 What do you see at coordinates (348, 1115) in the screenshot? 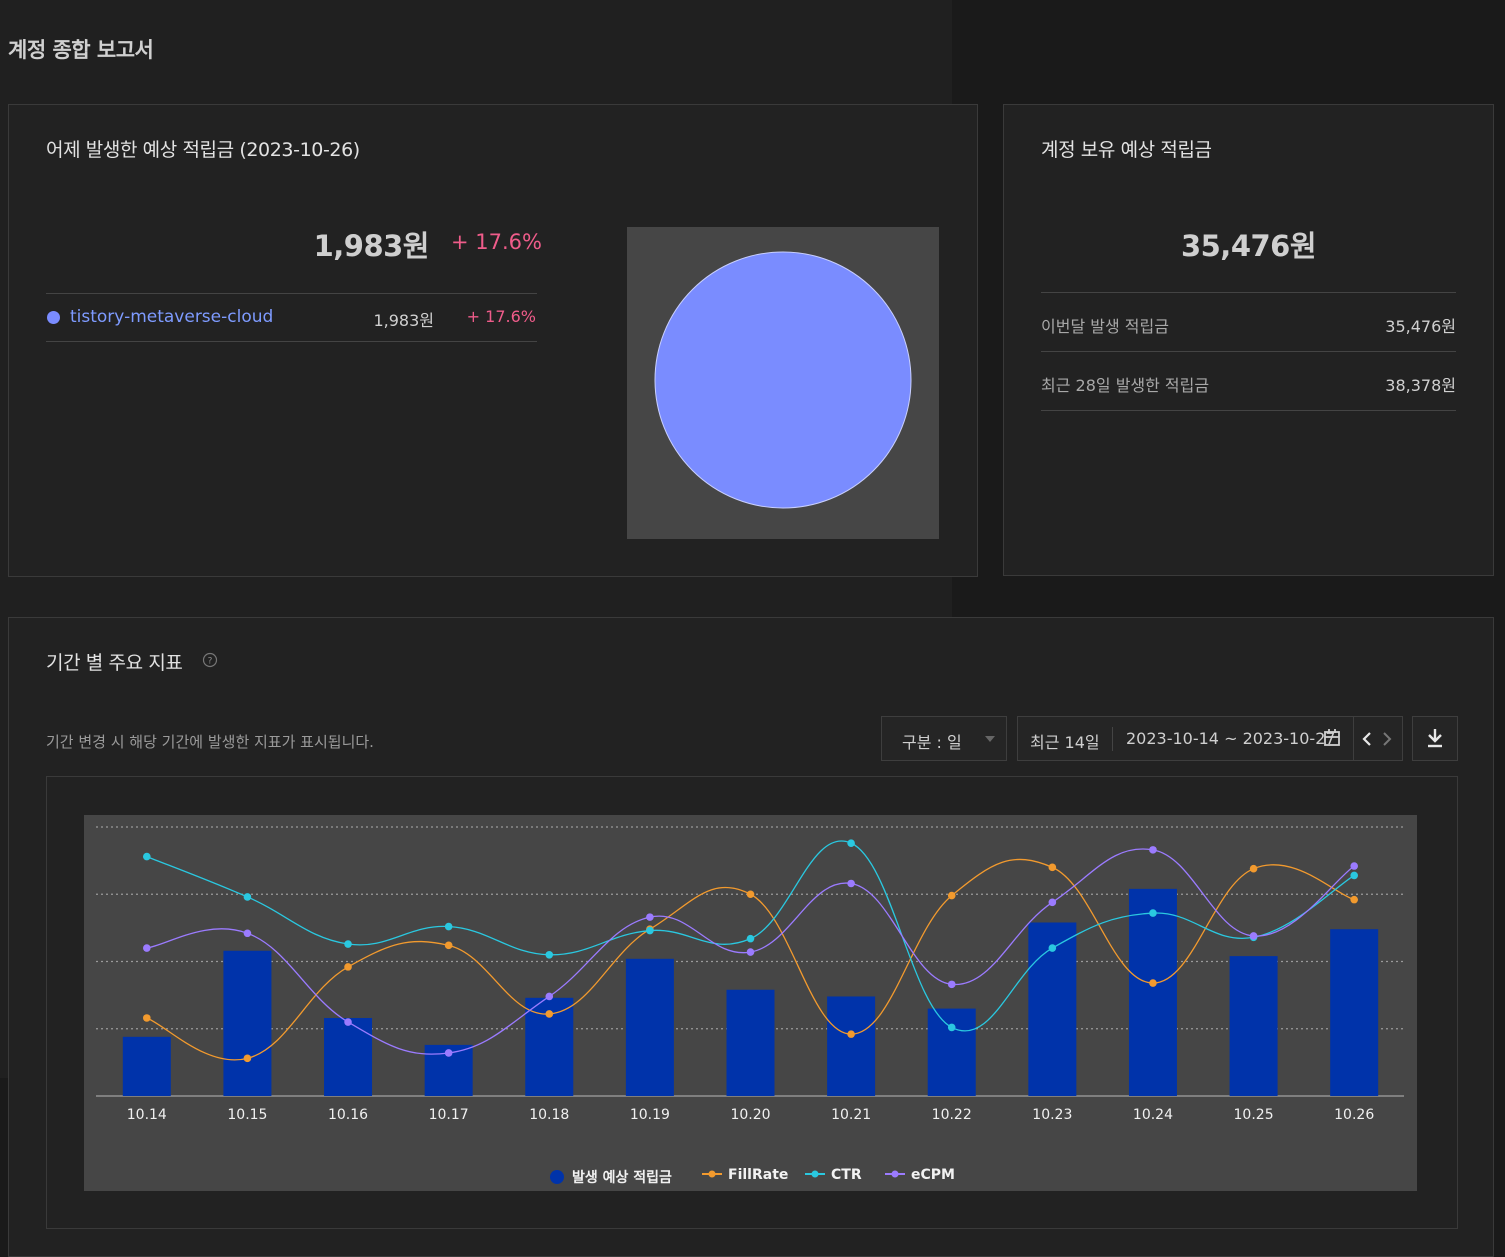
I see `x-tick-label: 10.16` at bounding box center [348, 1115].